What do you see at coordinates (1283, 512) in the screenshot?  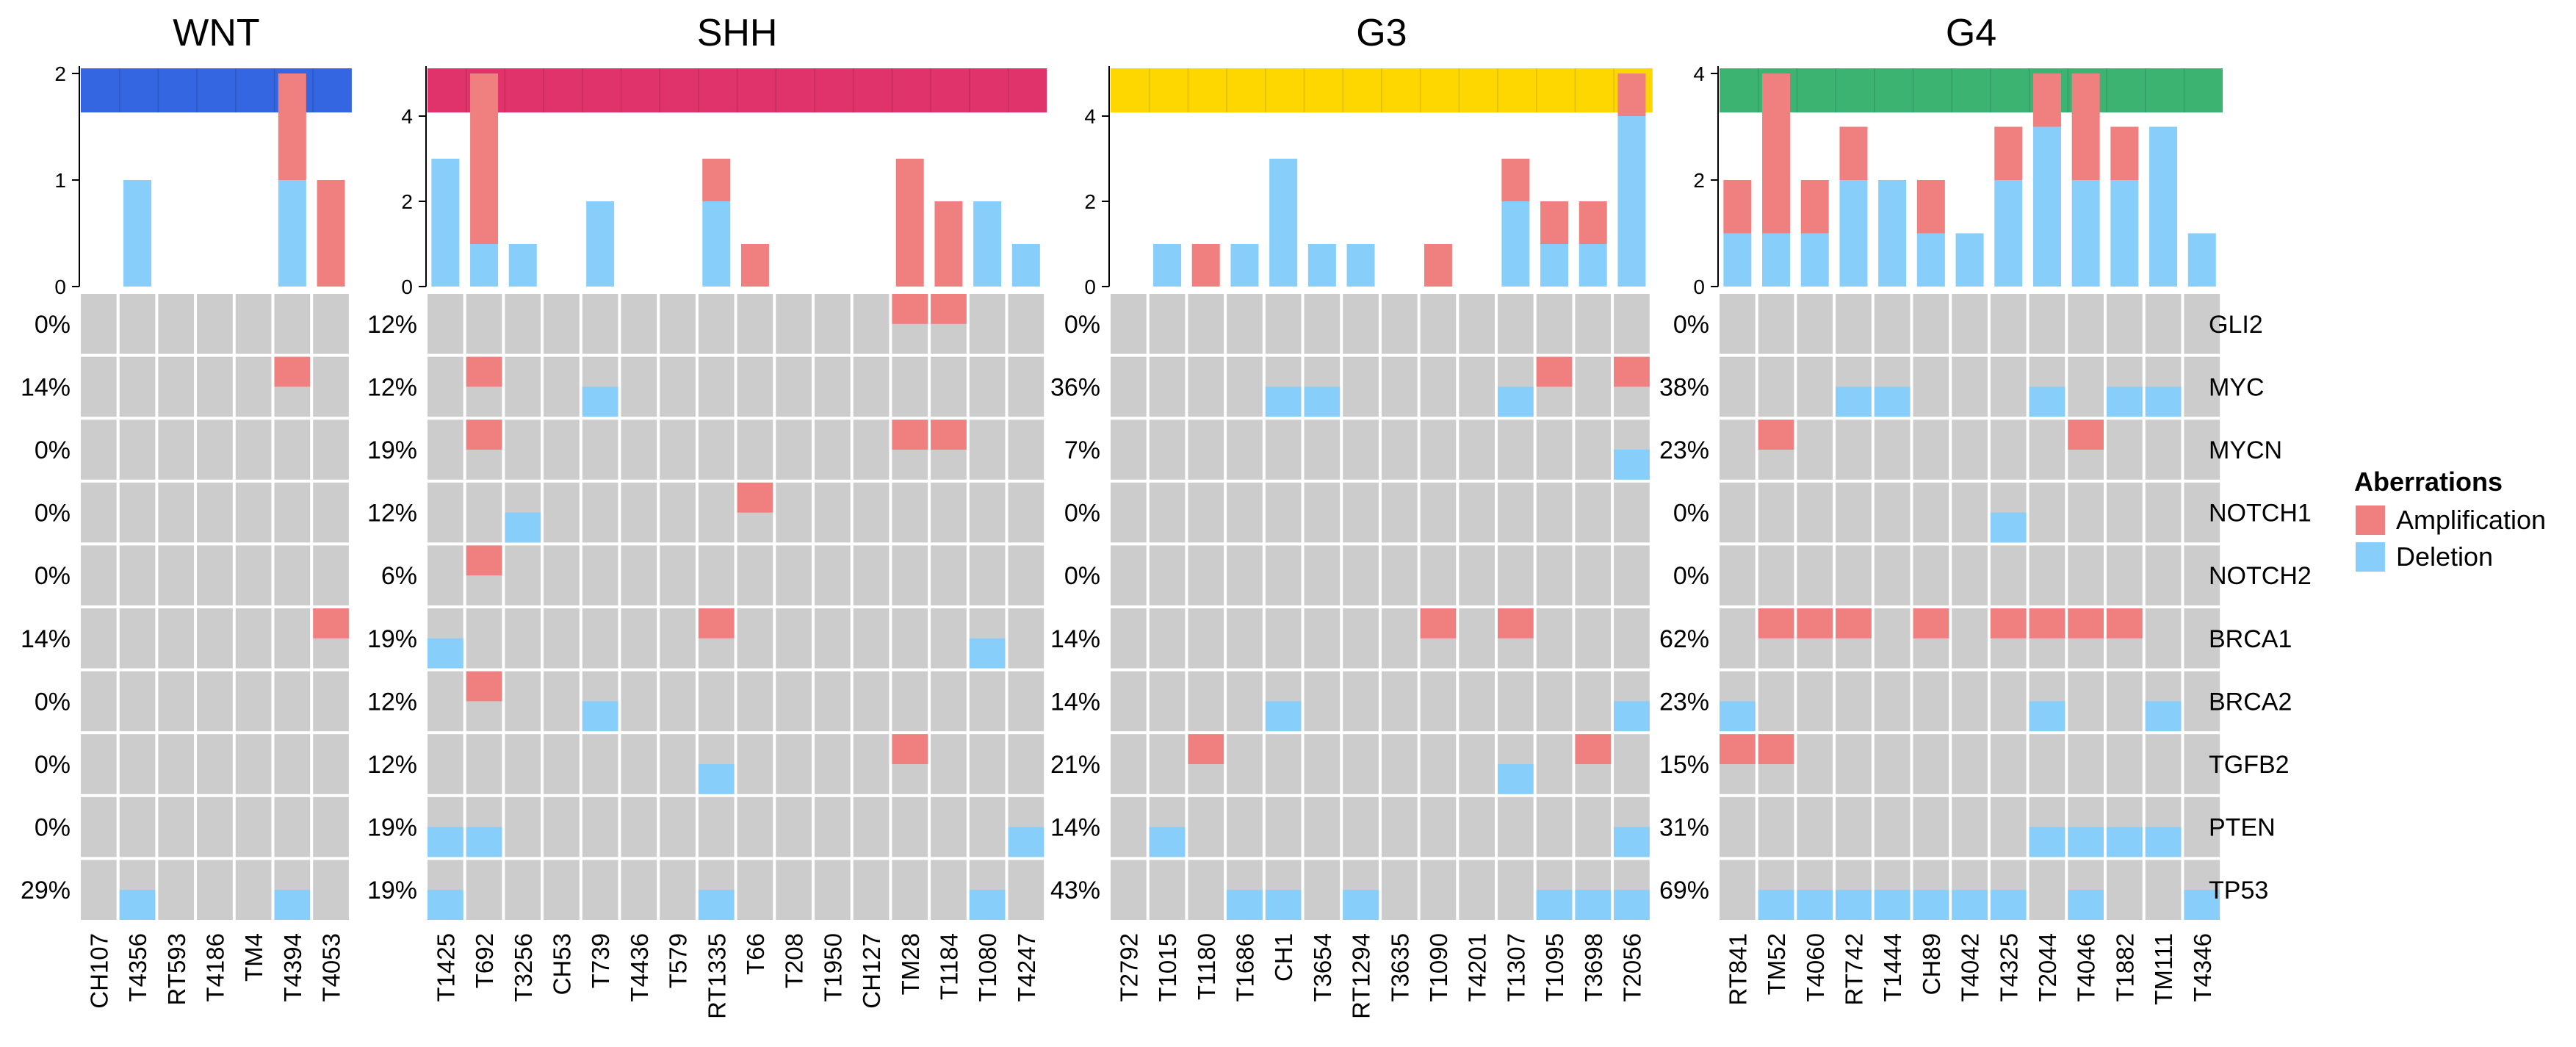 I see `cell-g3-notch1-ch1` at bounding box center [1283, 512].